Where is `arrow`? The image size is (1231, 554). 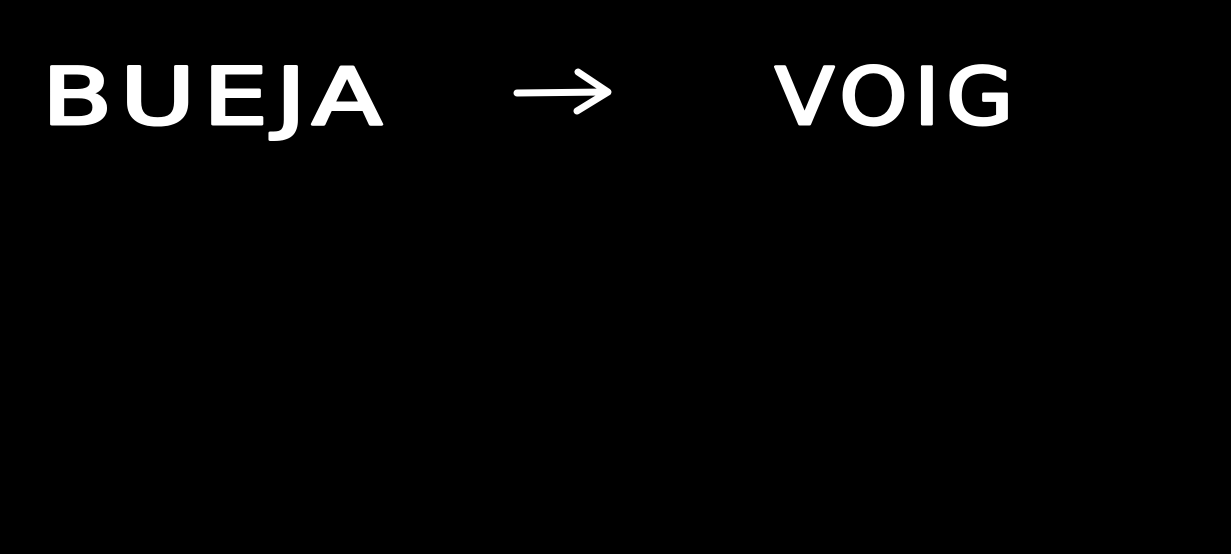
arrow is located at coordinates (562, 91).